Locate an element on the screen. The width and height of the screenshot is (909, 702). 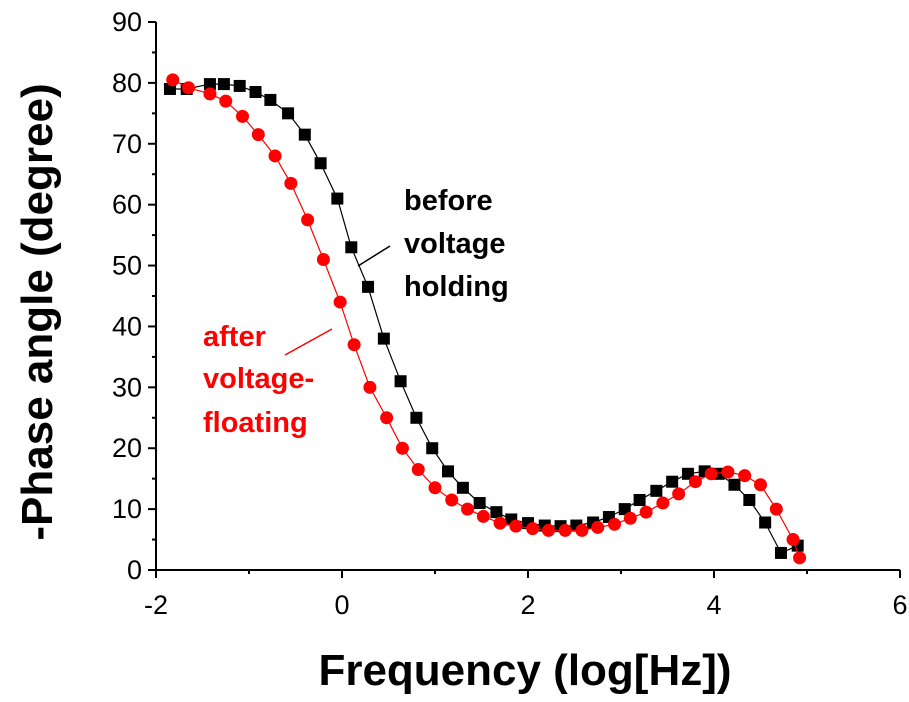
x-tick-label: 2 is located at coordinates (527, 605).